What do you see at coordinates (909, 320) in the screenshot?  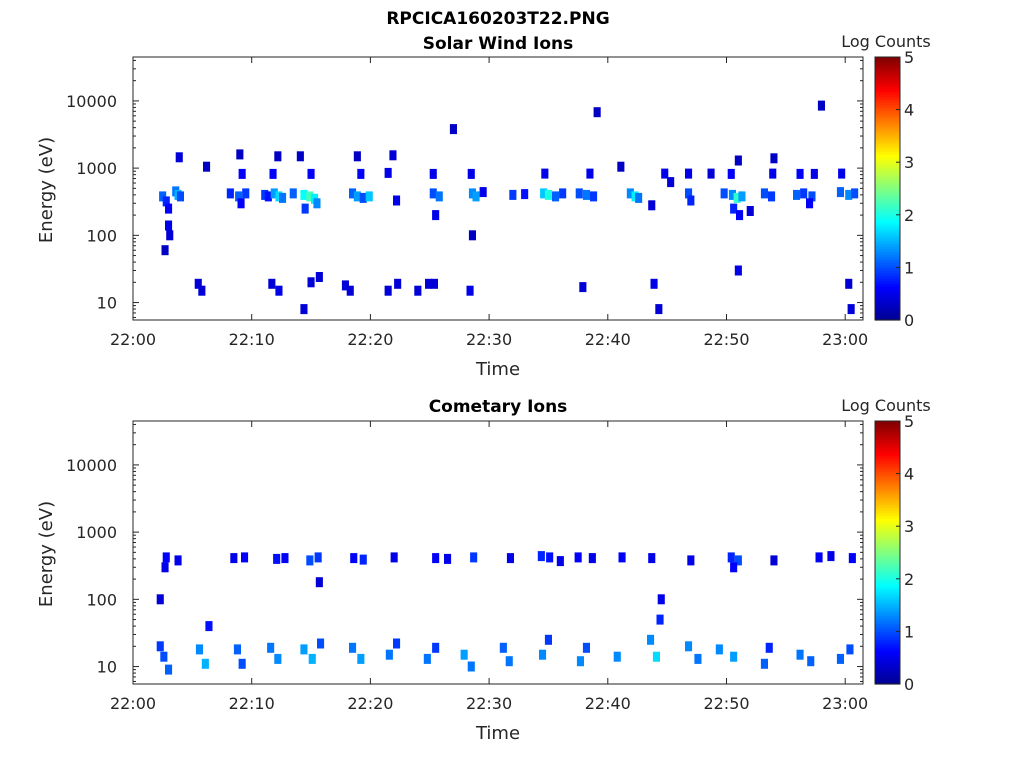 I see `colorbar-tick-label: 0` at bounding box center [909, 320].